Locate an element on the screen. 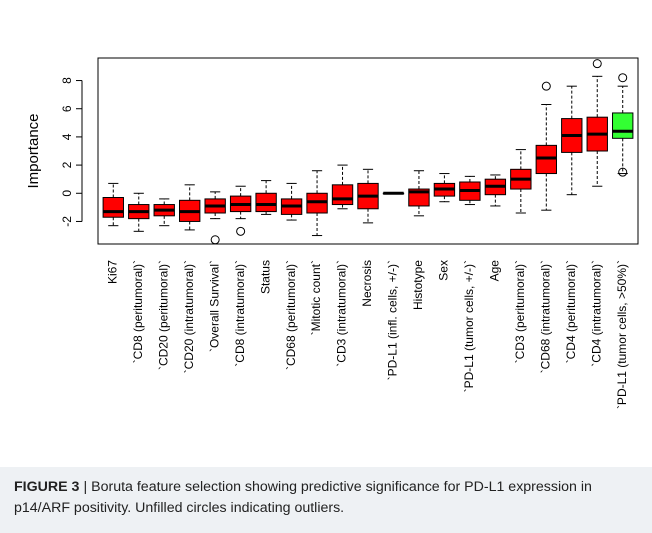  x-tick-label-3: `CD20 (intratumoral)` is located at coordinates (189, 316).